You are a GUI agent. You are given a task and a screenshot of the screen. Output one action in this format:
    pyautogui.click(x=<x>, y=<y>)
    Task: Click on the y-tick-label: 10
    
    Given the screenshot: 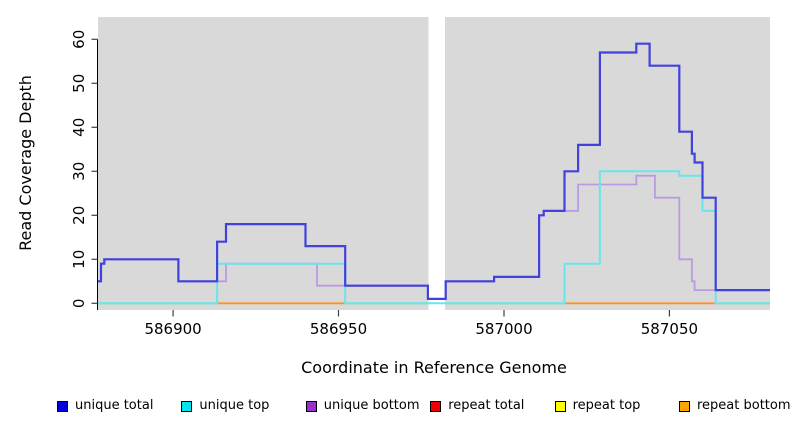 What is the action you would take?
    pyautogui.click(x=79, y=259)
    